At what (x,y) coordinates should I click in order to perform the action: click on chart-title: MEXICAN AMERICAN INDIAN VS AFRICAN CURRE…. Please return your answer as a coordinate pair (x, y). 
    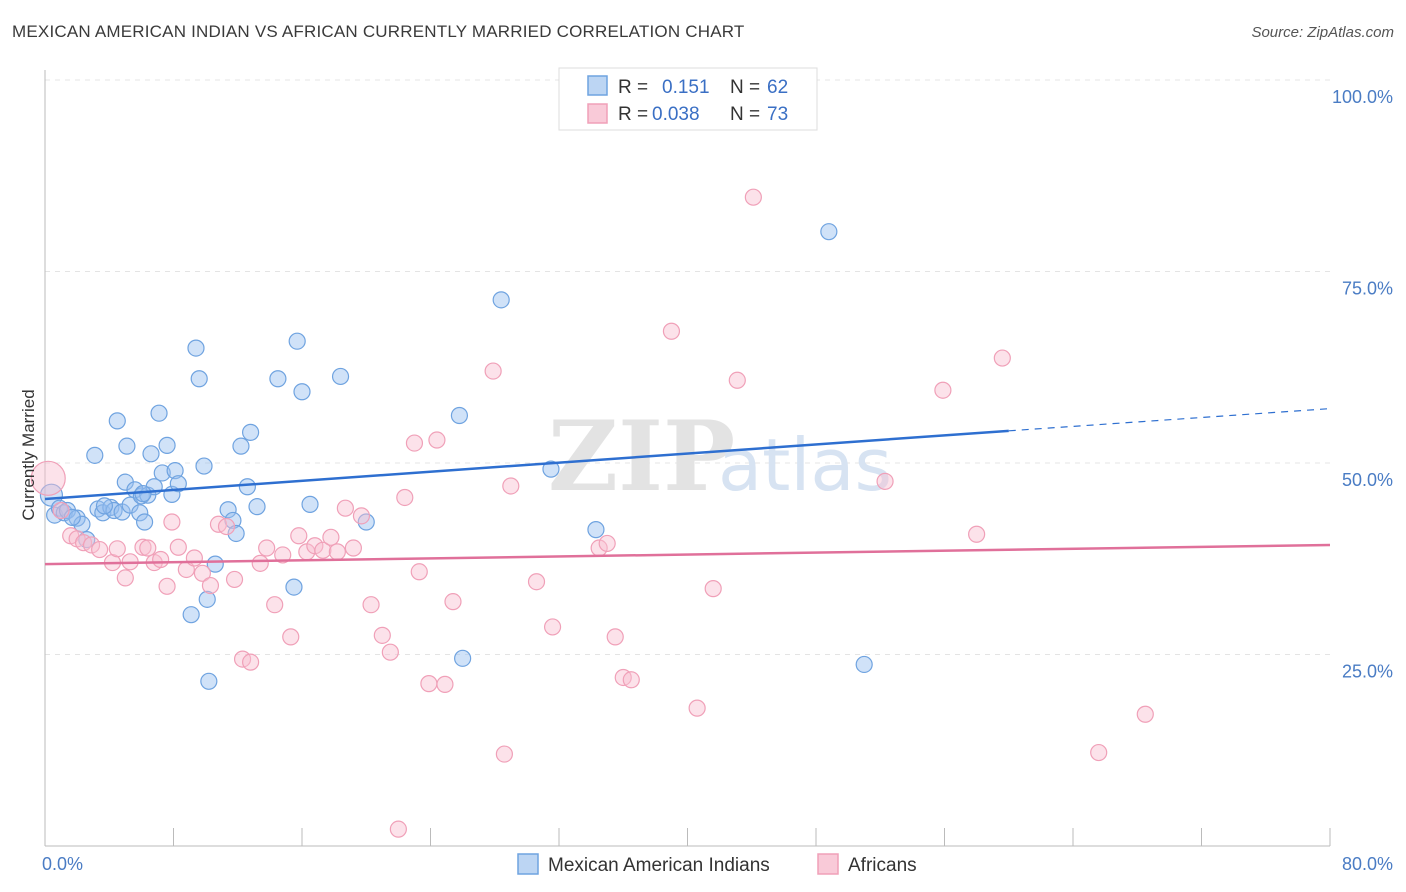
    Looking at the image, I should click on (378, 31).